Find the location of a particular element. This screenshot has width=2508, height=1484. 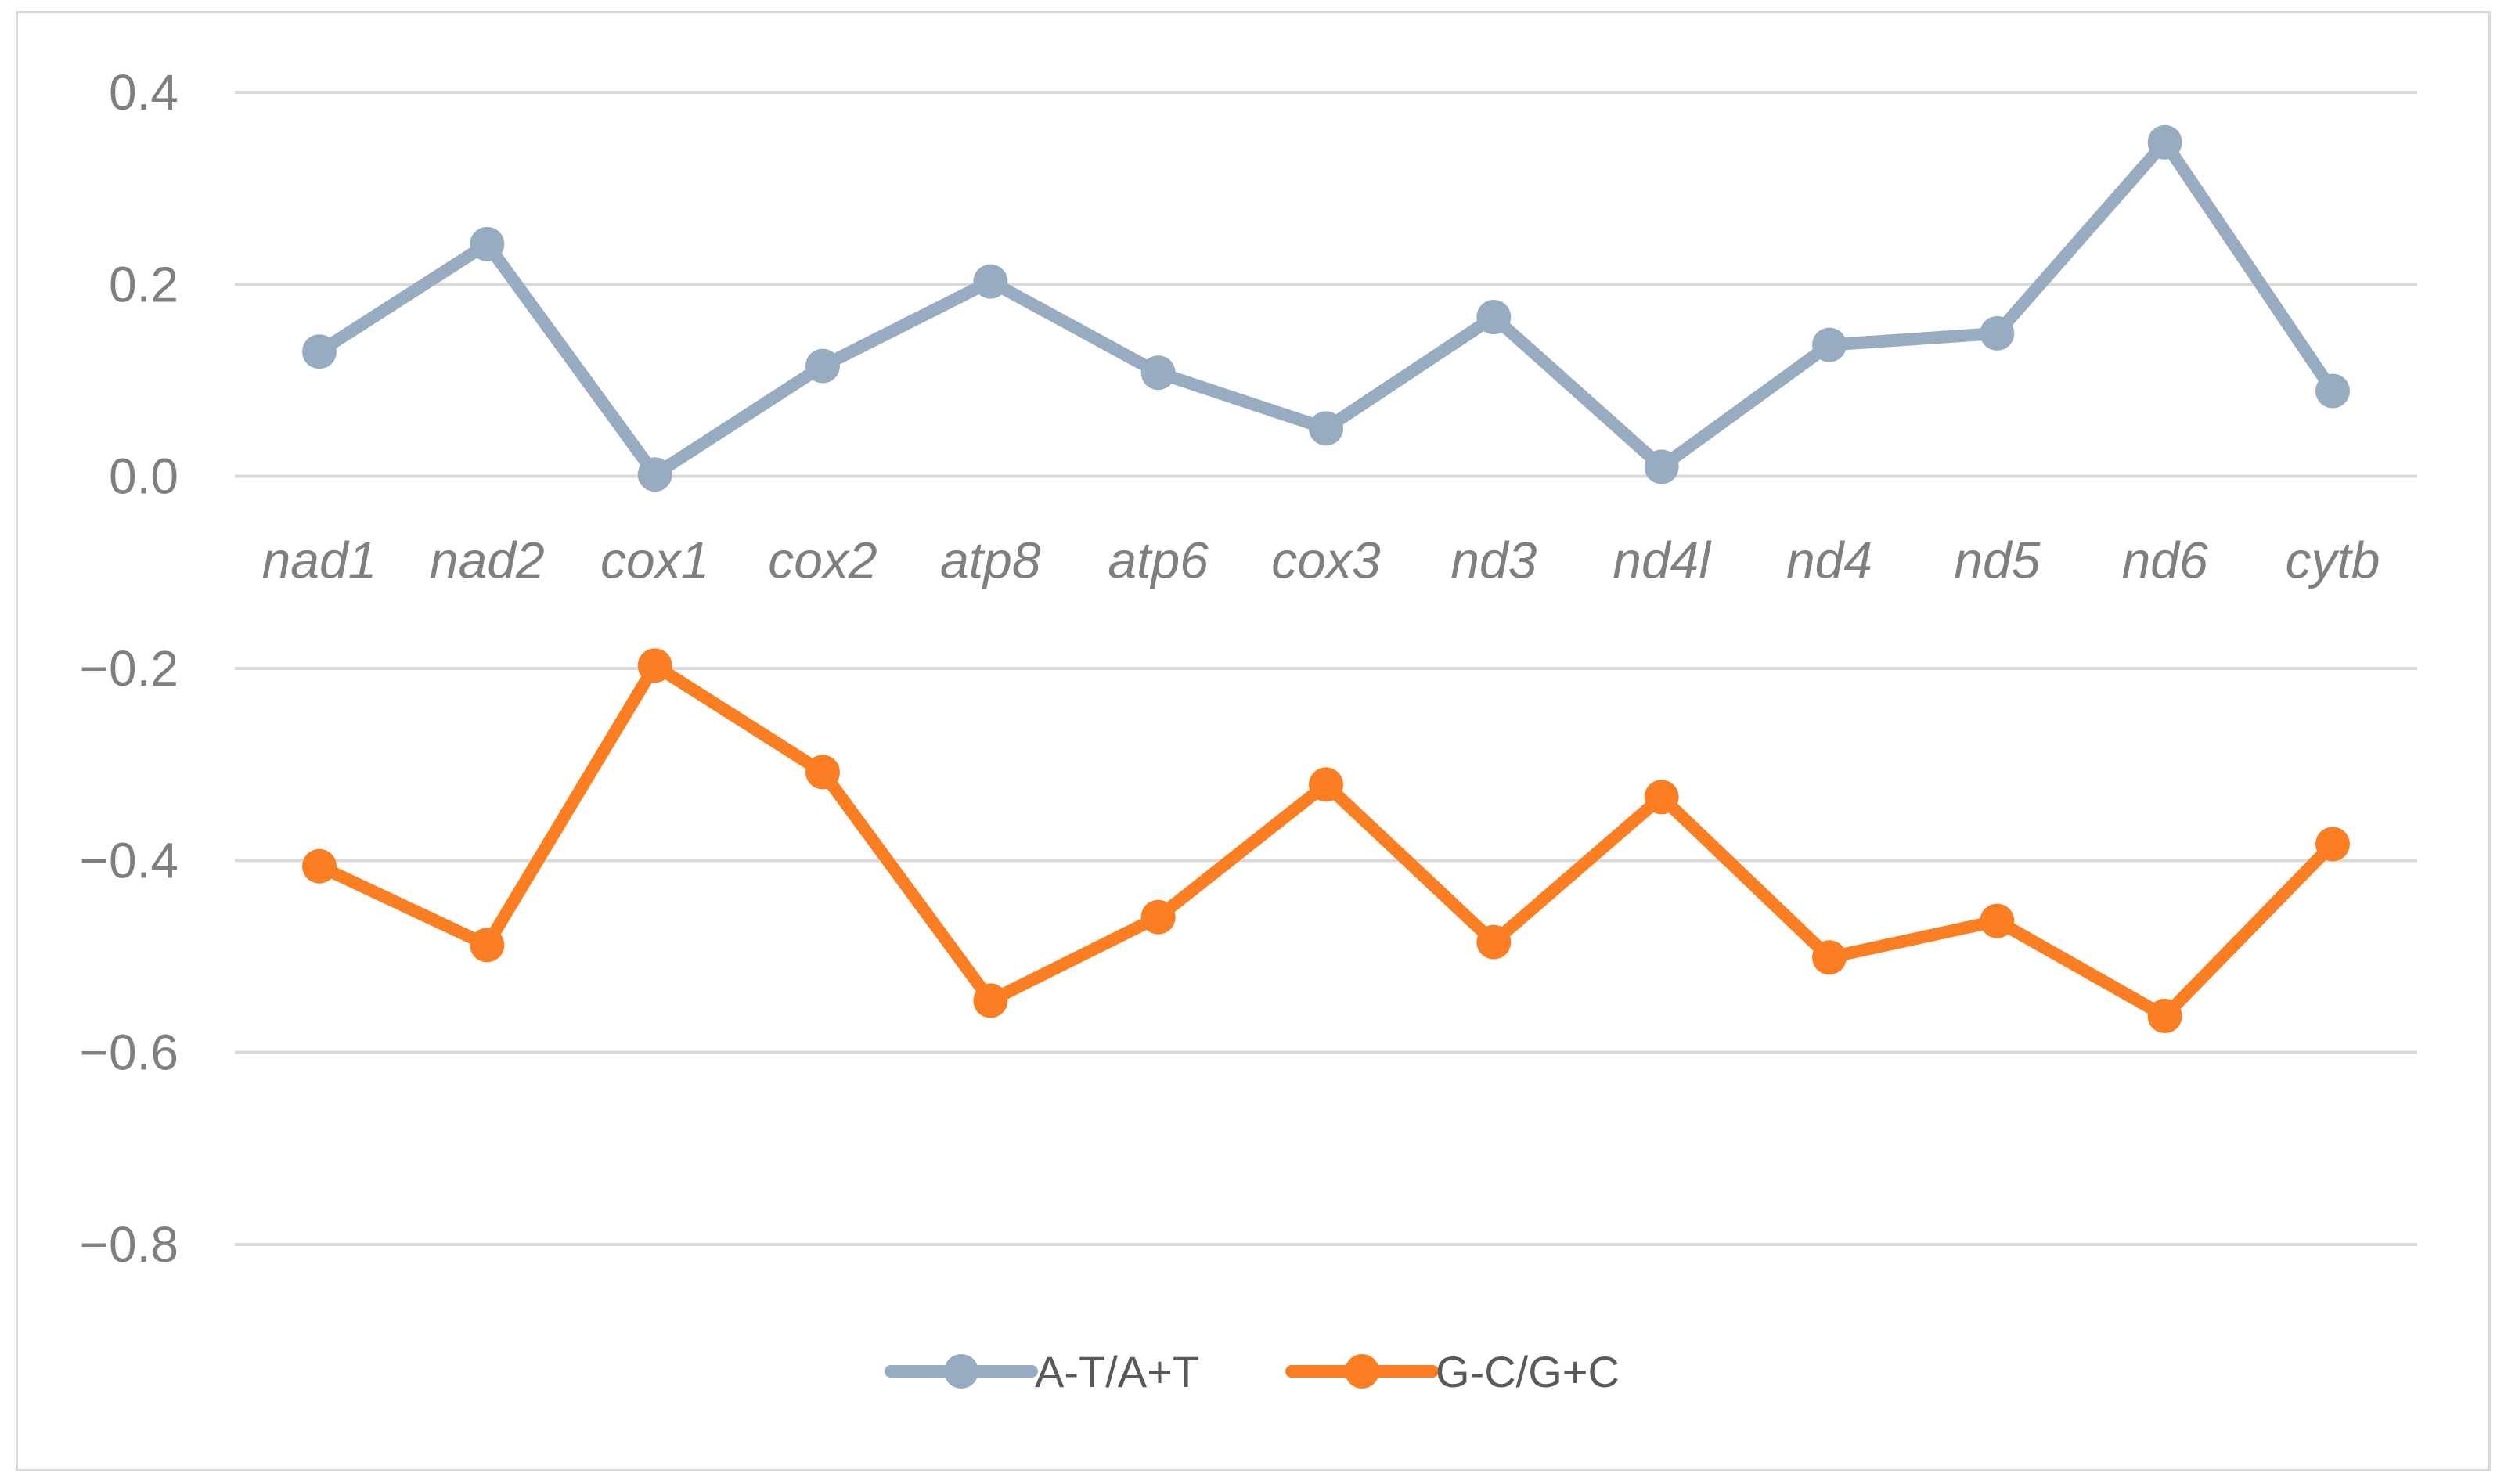

legend-label: G-C/G+C is located at coordinates (1528, 1371).